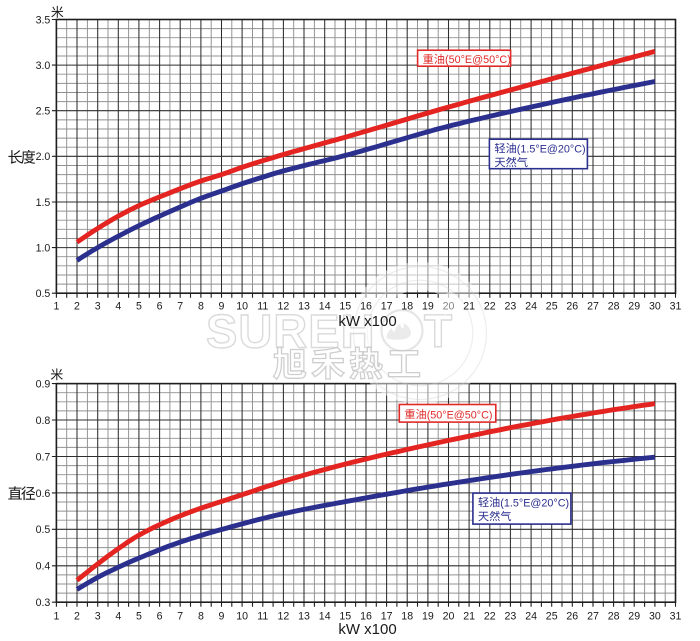  What do you see at coordinates (43, 603) in the screenshot?
I see `svg-text: 0.3` at bounding box center [43, 603].